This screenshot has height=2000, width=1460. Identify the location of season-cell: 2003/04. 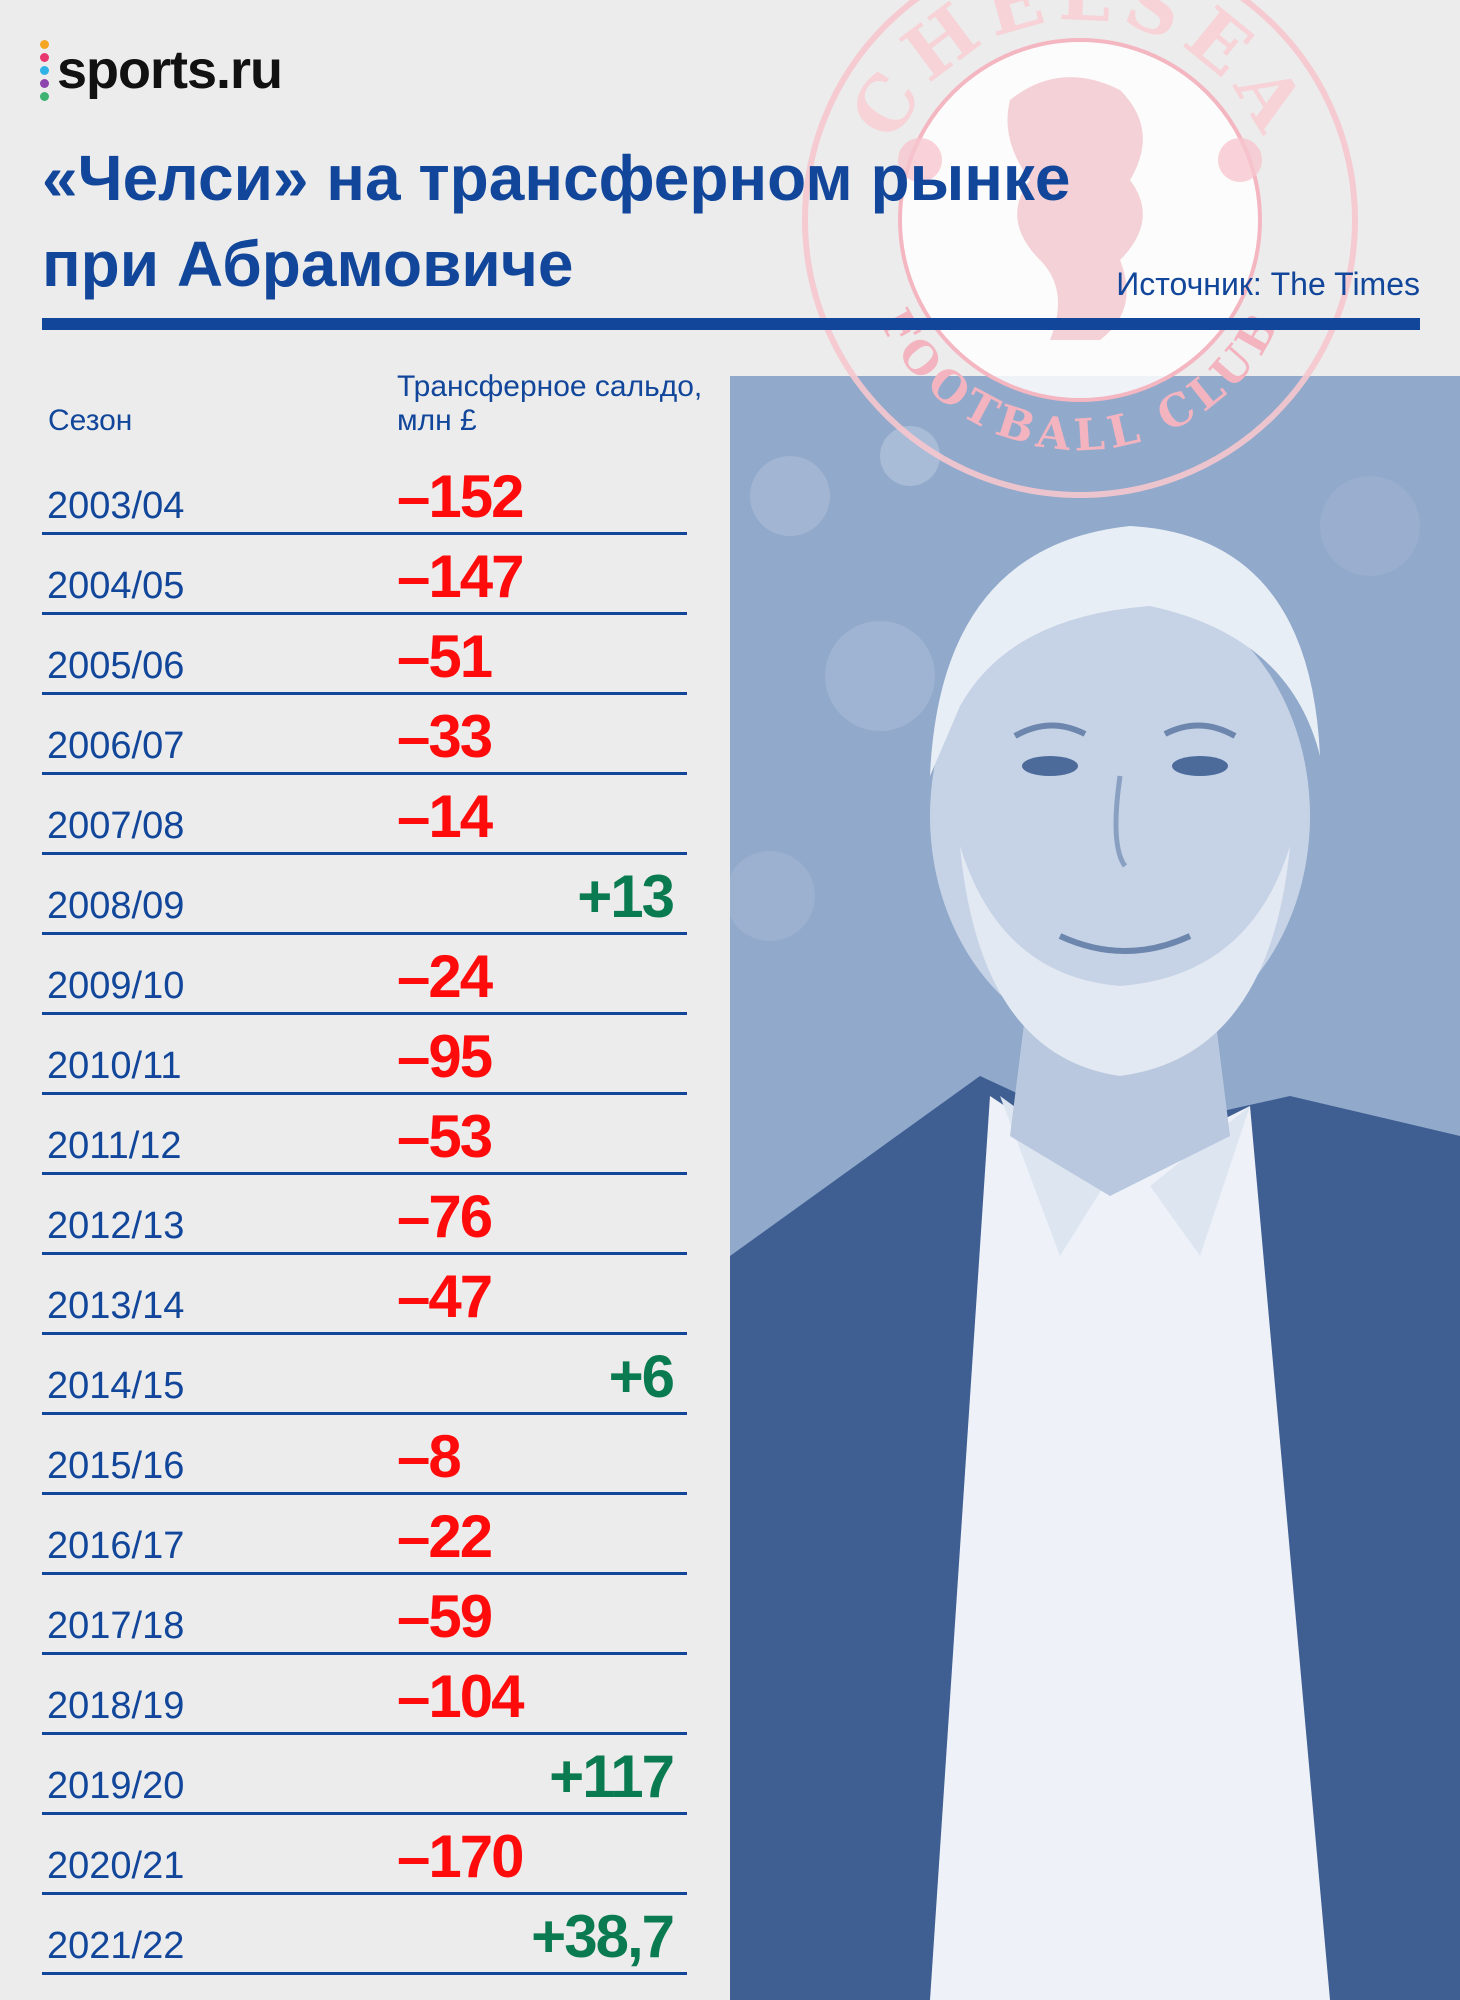
(116, 506).